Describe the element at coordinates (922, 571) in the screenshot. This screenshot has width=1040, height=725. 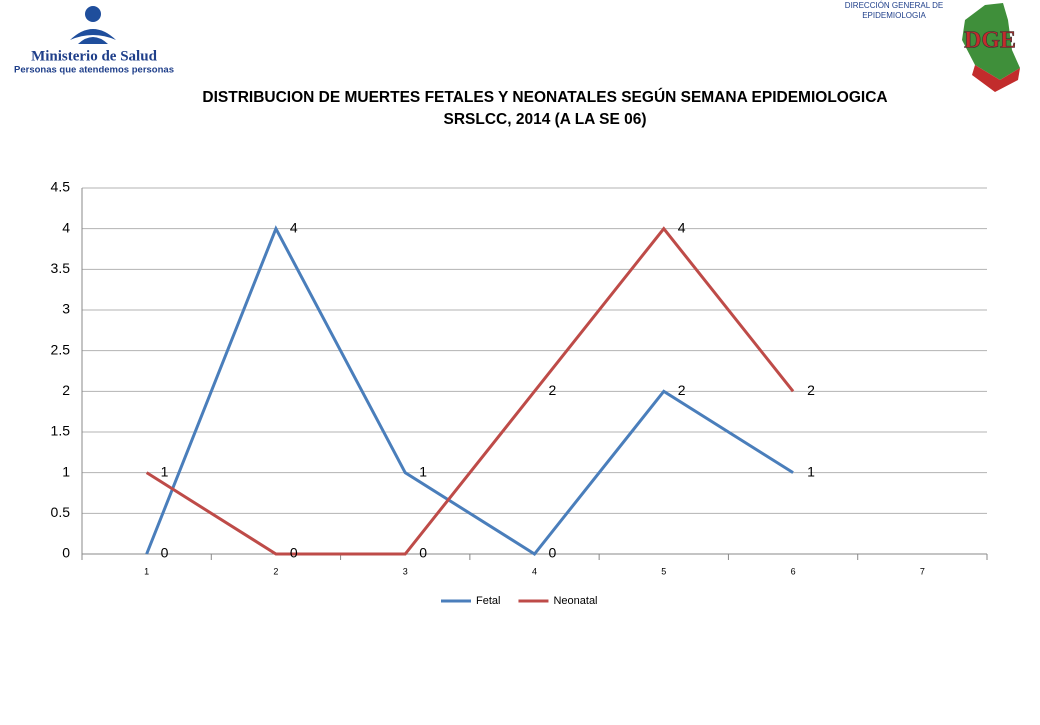
I see `x-tick-label: 7` at that location.